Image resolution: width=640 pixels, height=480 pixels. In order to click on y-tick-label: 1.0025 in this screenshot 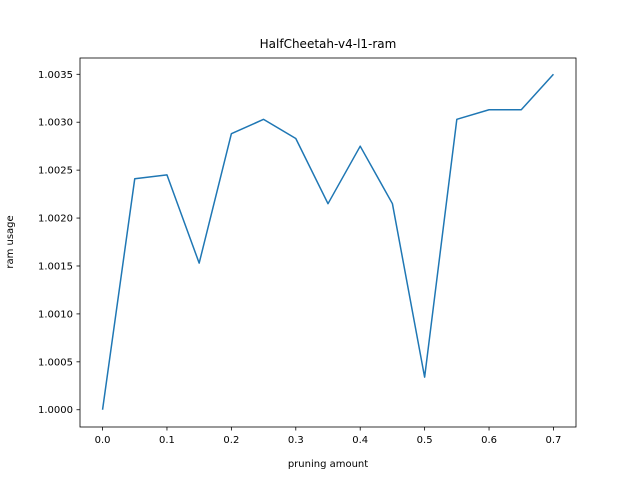, I will do `click(55, 171)`.